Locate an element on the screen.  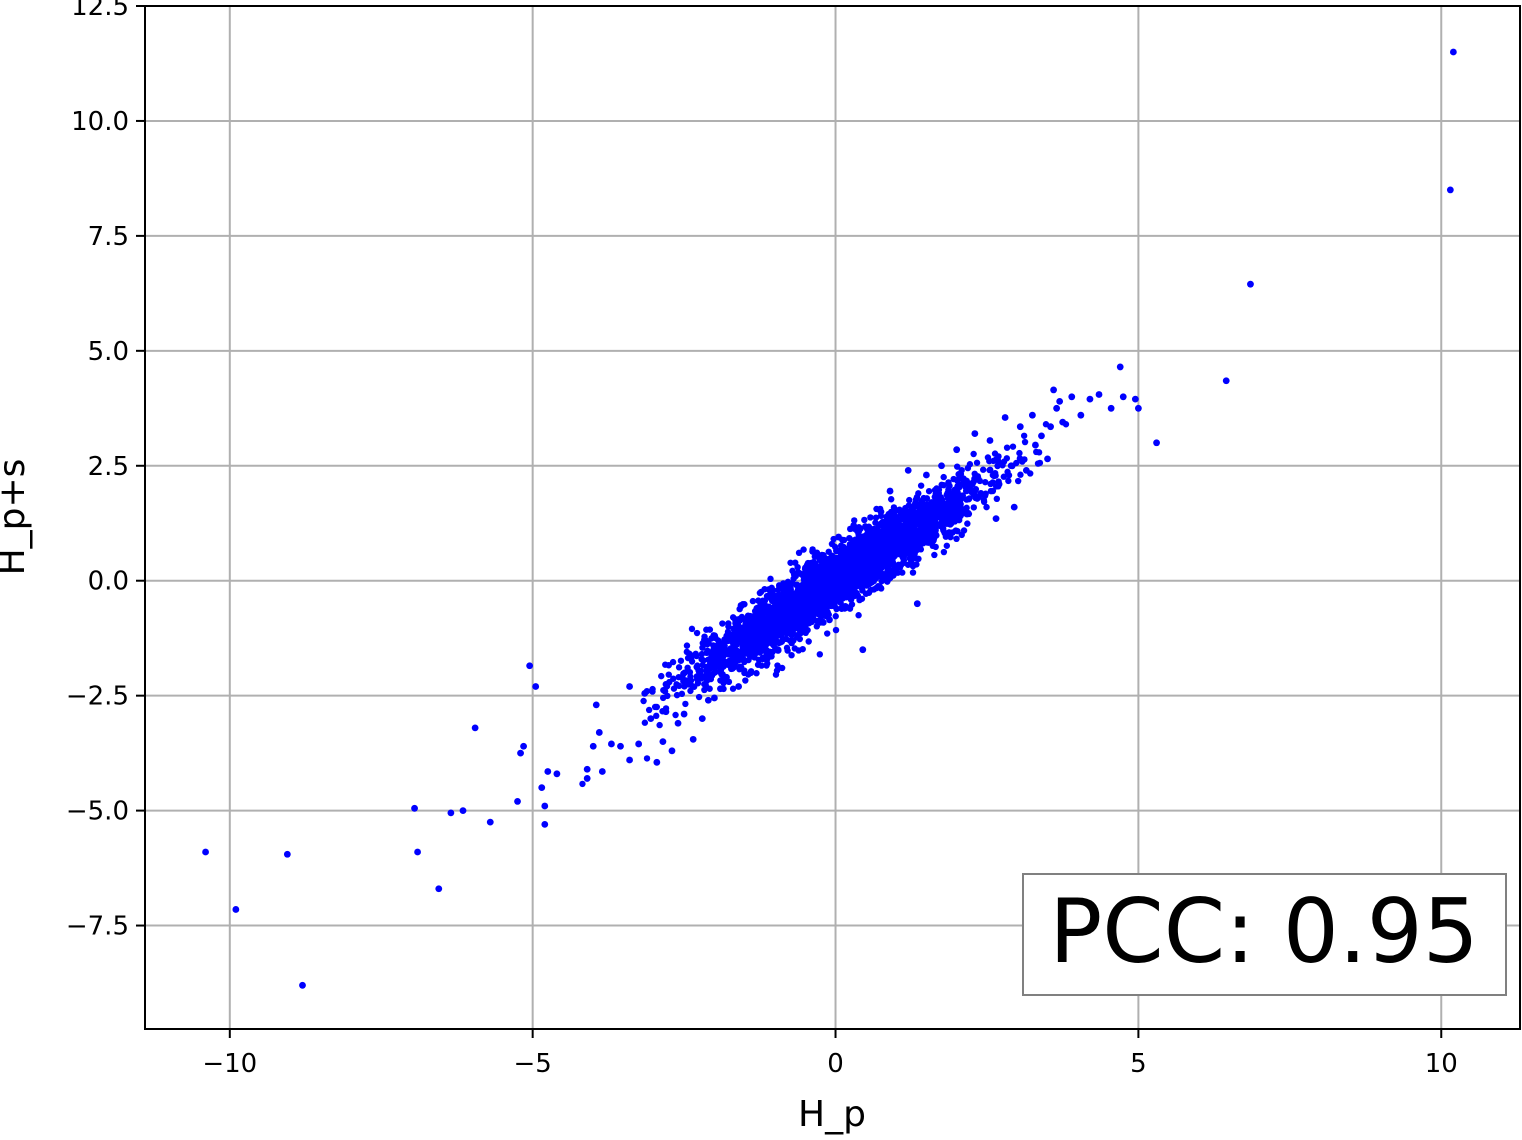
y-axis-ticks: −7.5 −5.0 −2.5 0.0 2.5 5.0 7.5 10.0 12.5 is located at coordinates (105, 471).